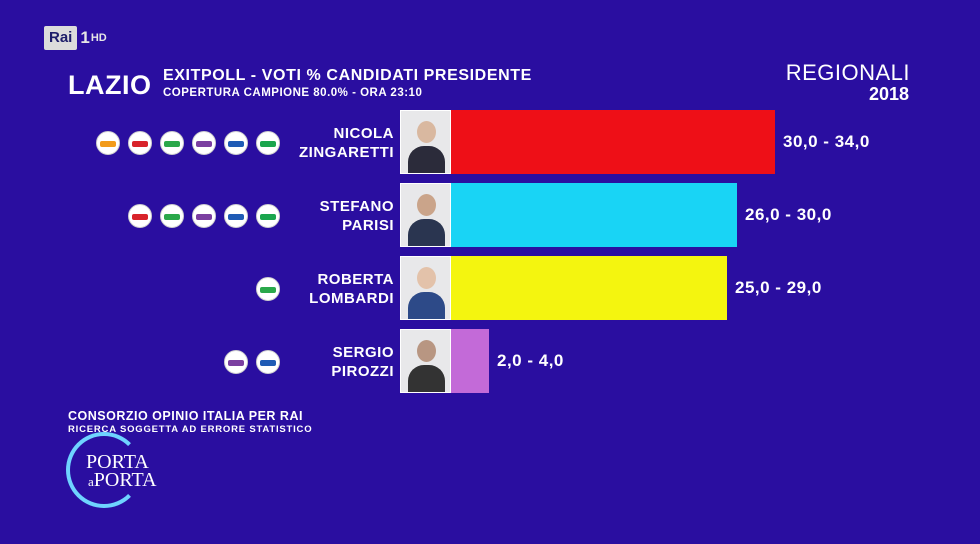 The height and width of the screenshot is (544, 980). What do you see at coordinates (85, 37) in the screenshot?
I see `channel-number: 1` at bounding box center [85, 37].